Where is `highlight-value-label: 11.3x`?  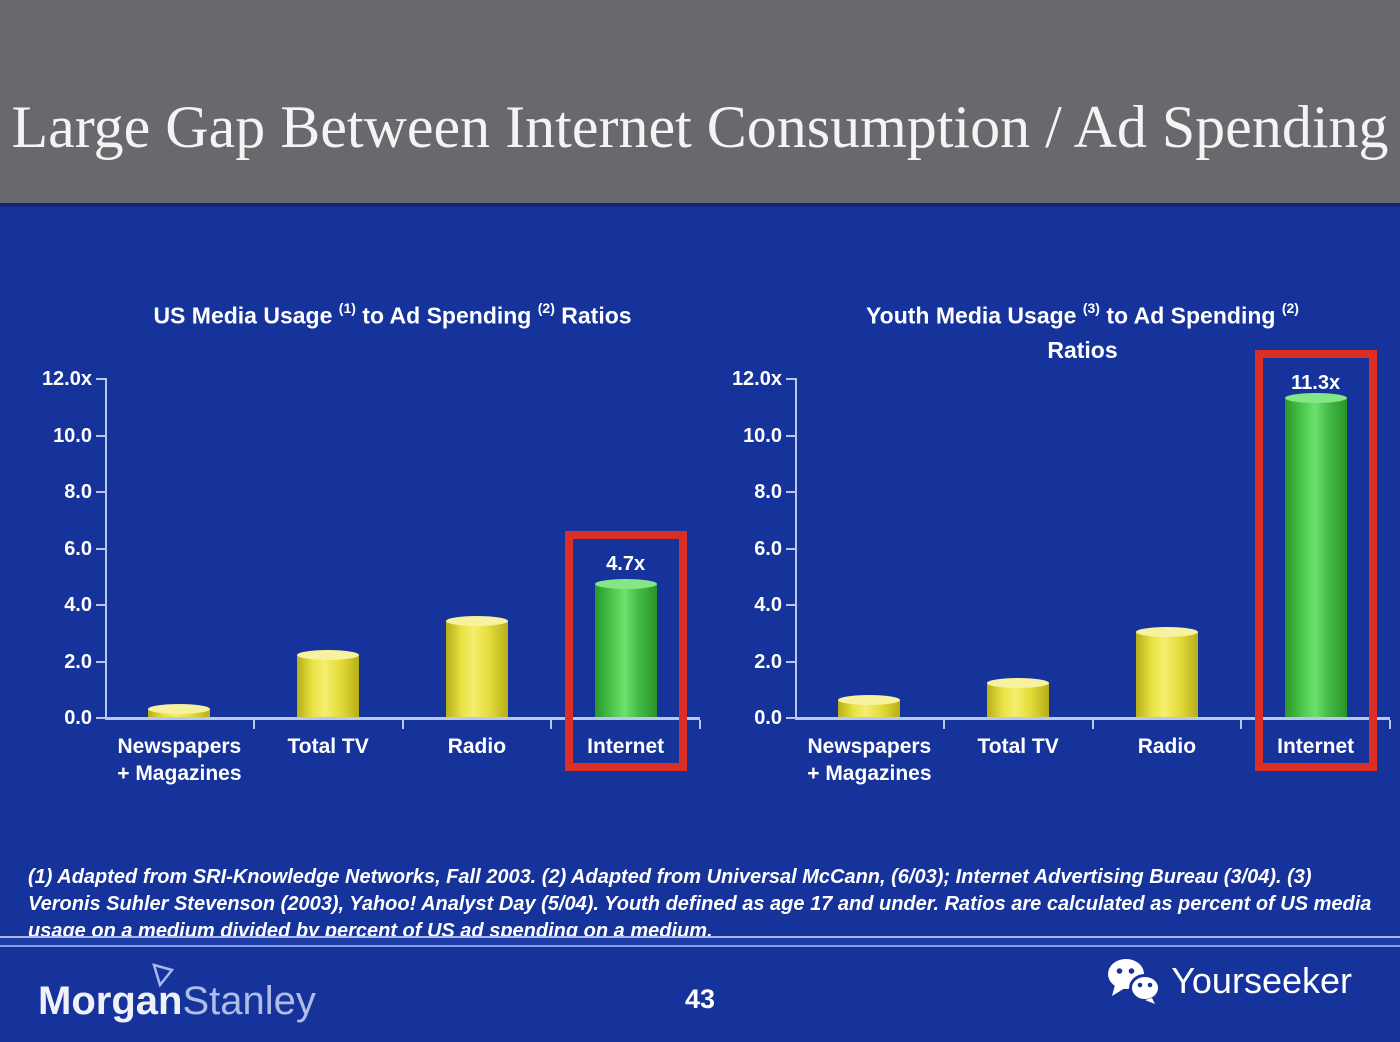
highlight-value-label: 11.3x is located at coordinates (1316, 382).